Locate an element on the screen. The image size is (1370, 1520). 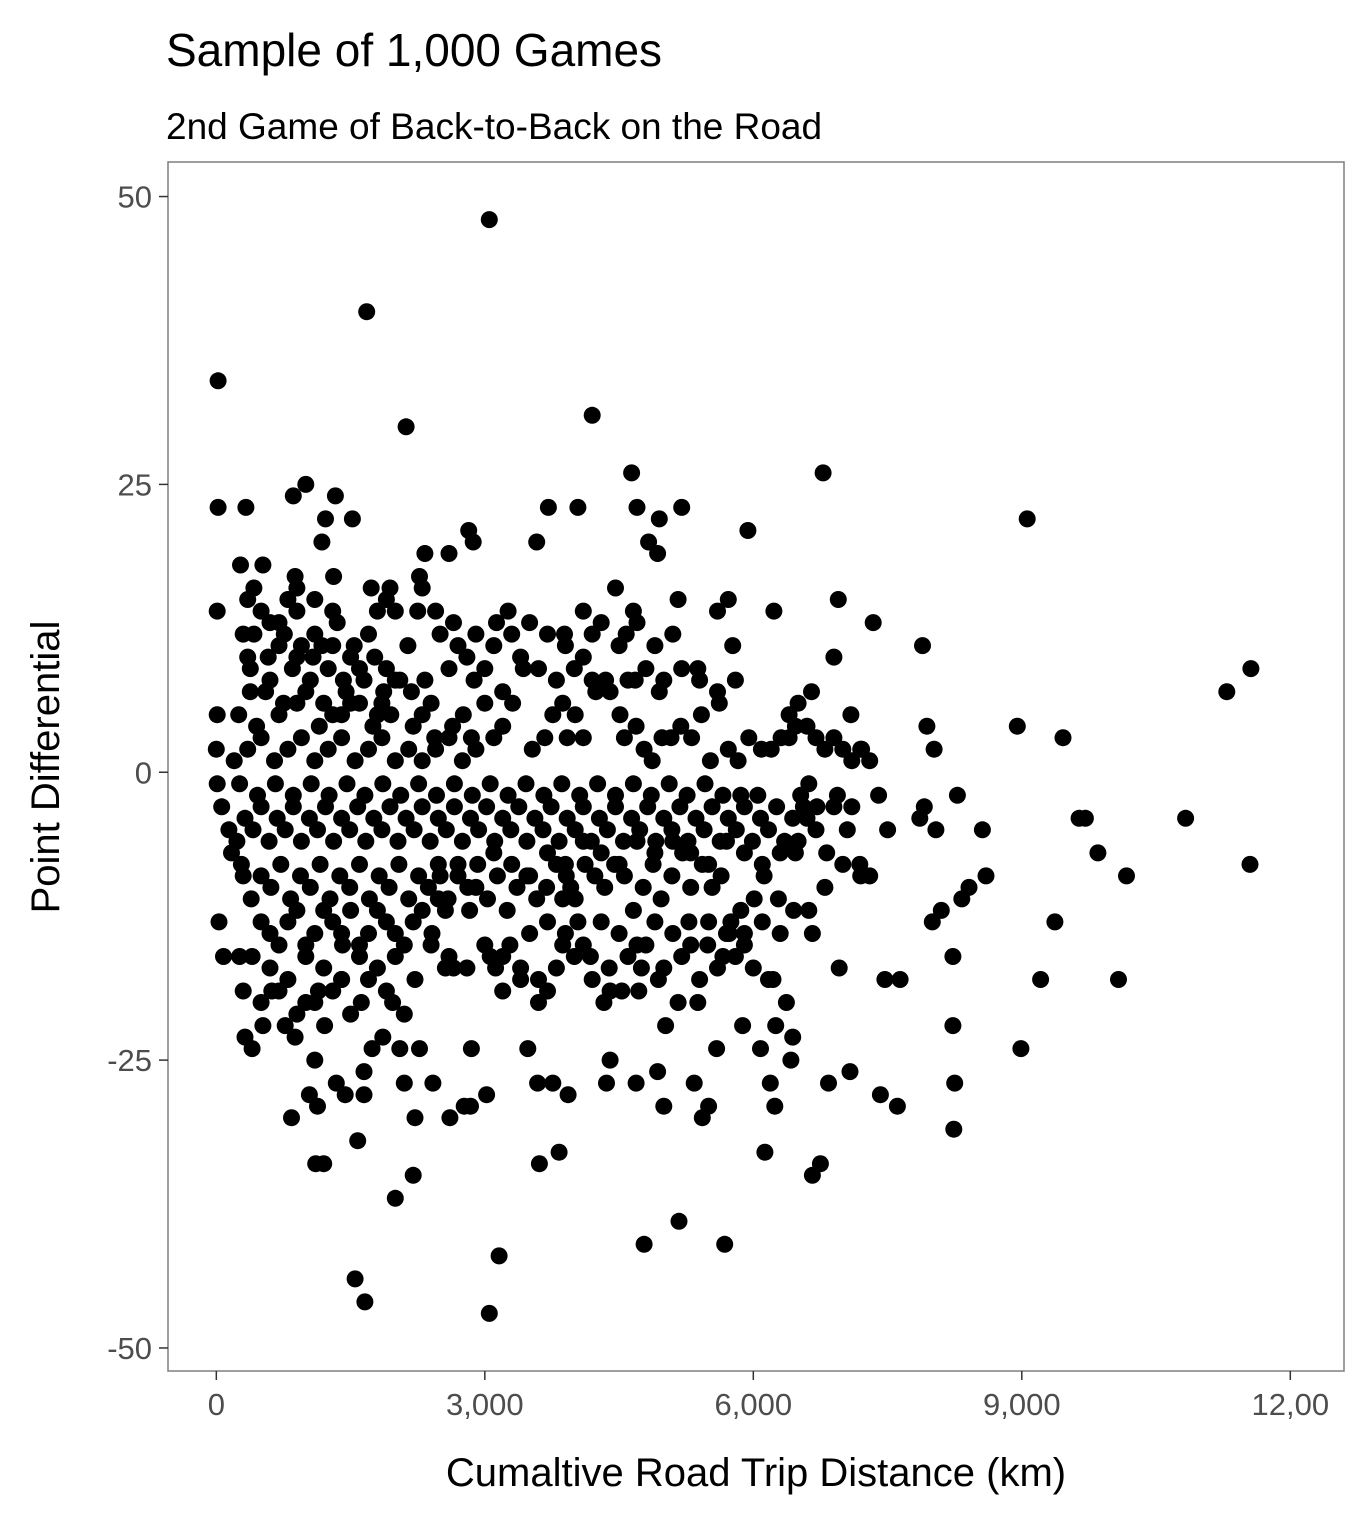
x-tick-label-2: 6,000 is located at coordinates (754, 1404).